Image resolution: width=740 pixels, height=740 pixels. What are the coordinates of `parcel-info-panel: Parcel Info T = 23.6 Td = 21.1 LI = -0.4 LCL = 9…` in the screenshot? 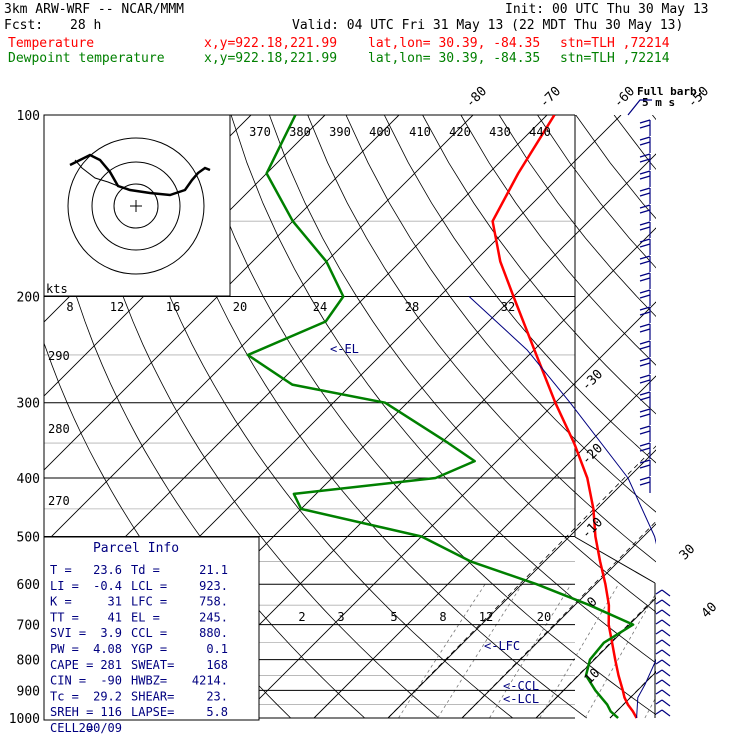 It's located at (151, 635).